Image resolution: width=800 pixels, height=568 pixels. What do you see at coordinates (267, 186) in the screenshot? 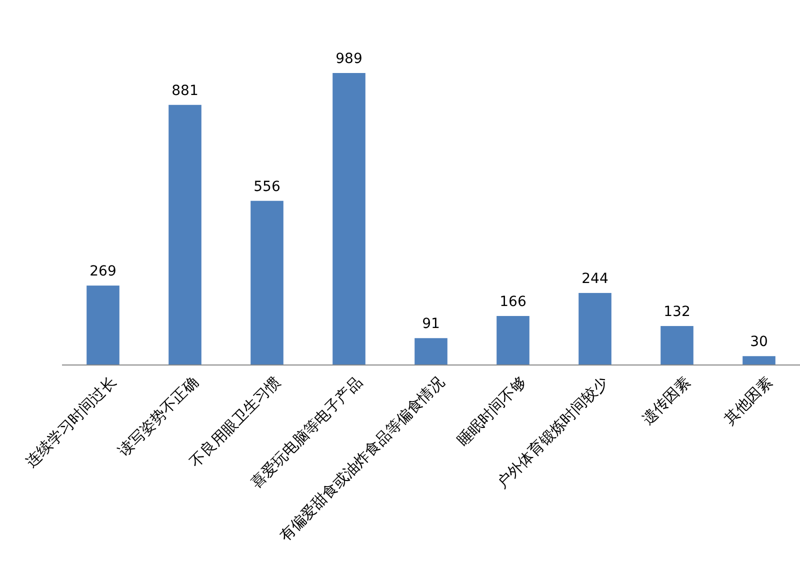
I see `data-label: 556` at bounding box center [267, 186].